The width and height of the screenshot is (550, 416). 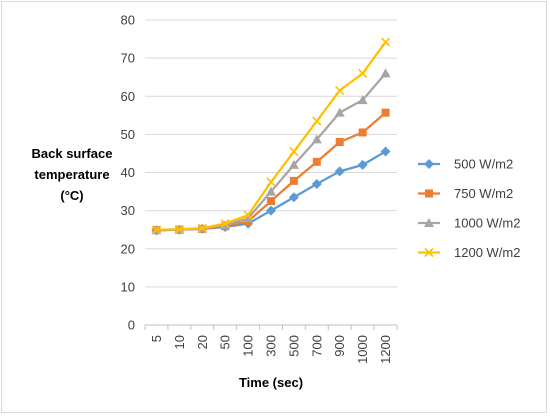 I want to click on legend-label: 750 W/m2, so click(x=483, y=193).